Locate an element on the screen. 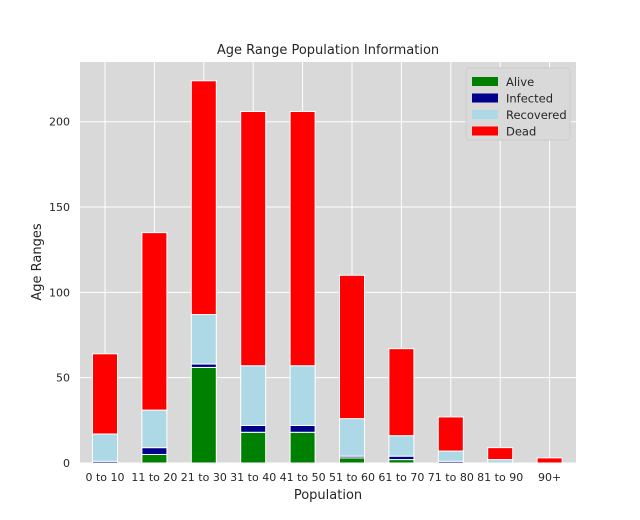  x-tick-label: 51 to 60 is located at coordinates (352, 477).